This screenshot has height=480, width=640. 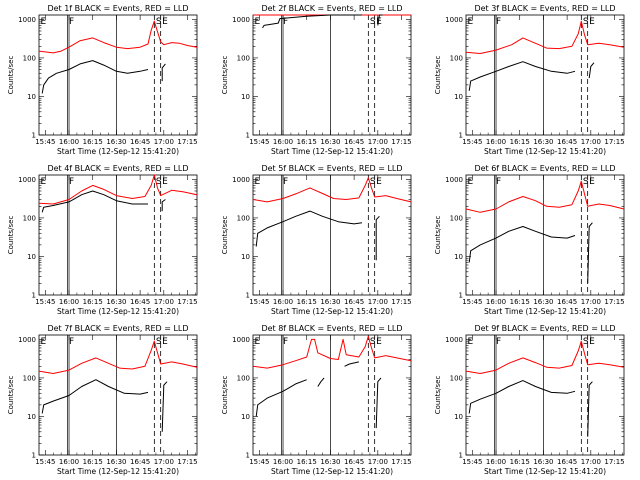 What do you see at coordinates (331, 168) in the screenshot?
I see `panel-title: Det 5f BLACK = Events, RED = LLD` at bounding box center [331, 168].